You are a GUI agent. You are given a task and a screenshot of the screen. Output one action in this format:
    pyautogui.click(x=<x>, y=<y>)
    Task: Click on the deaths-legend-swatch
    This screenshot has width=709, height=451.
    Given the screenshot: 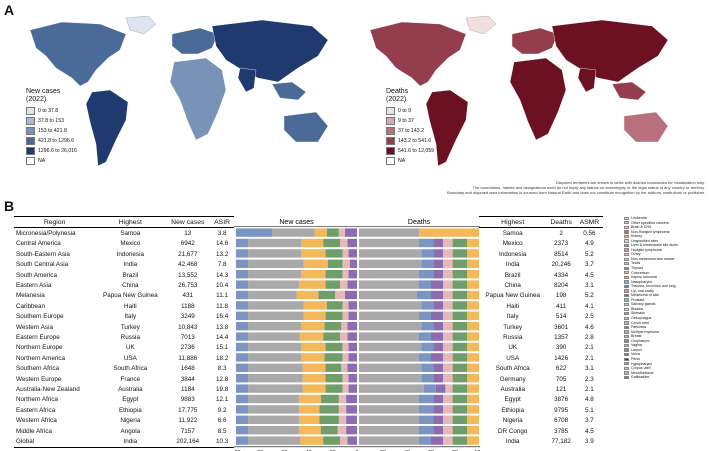 What is the action you would take?
    pyautogui.click(x=390, y=121)
    